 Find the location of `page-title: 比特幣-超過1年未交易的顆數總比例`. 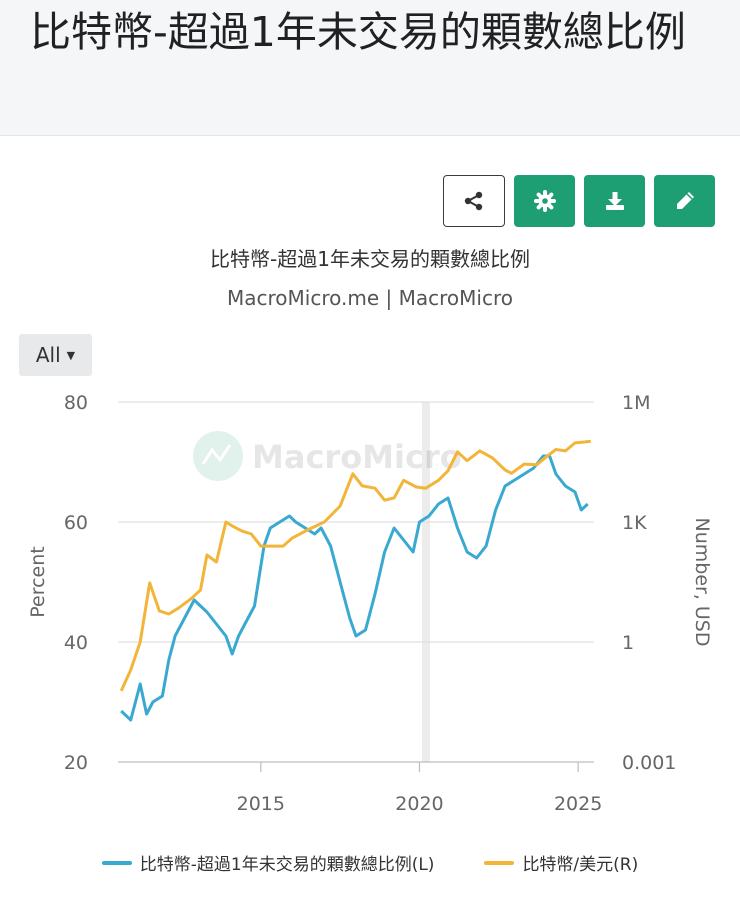

page-title: 比特幣-超過1年未交易的顆數總比例 is located at coordinates (358, 32).